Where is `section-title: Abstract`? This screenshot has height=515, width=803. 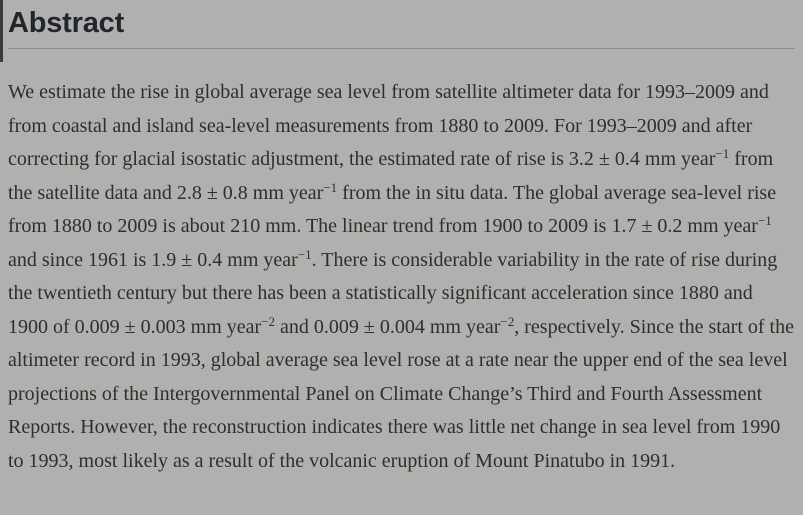 section-title: Abstract is located at coordinates (66, 23).